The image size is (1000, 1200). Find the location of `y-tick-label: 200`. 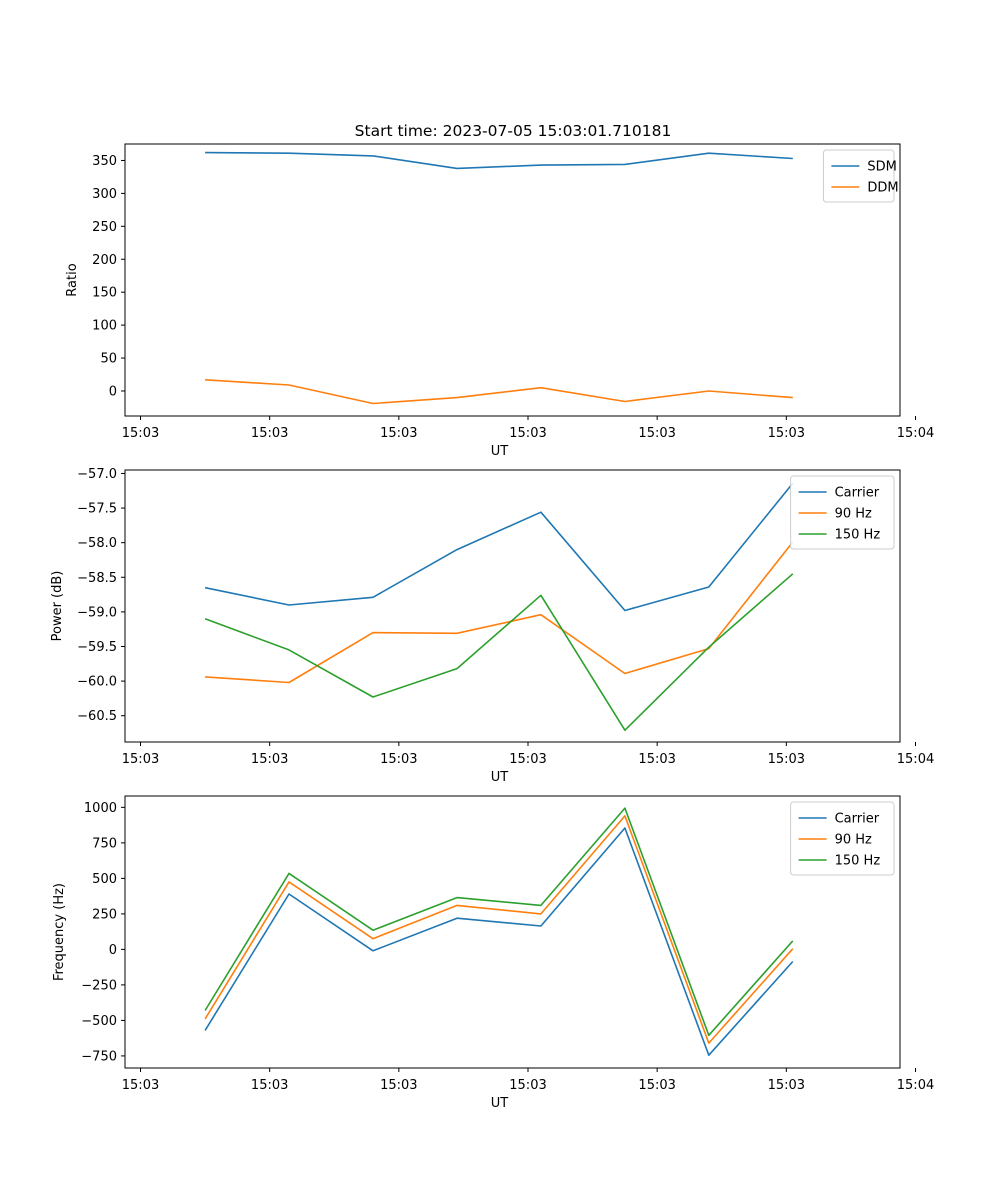

y-tick-label: 200 is located at coordinates (104, 260).